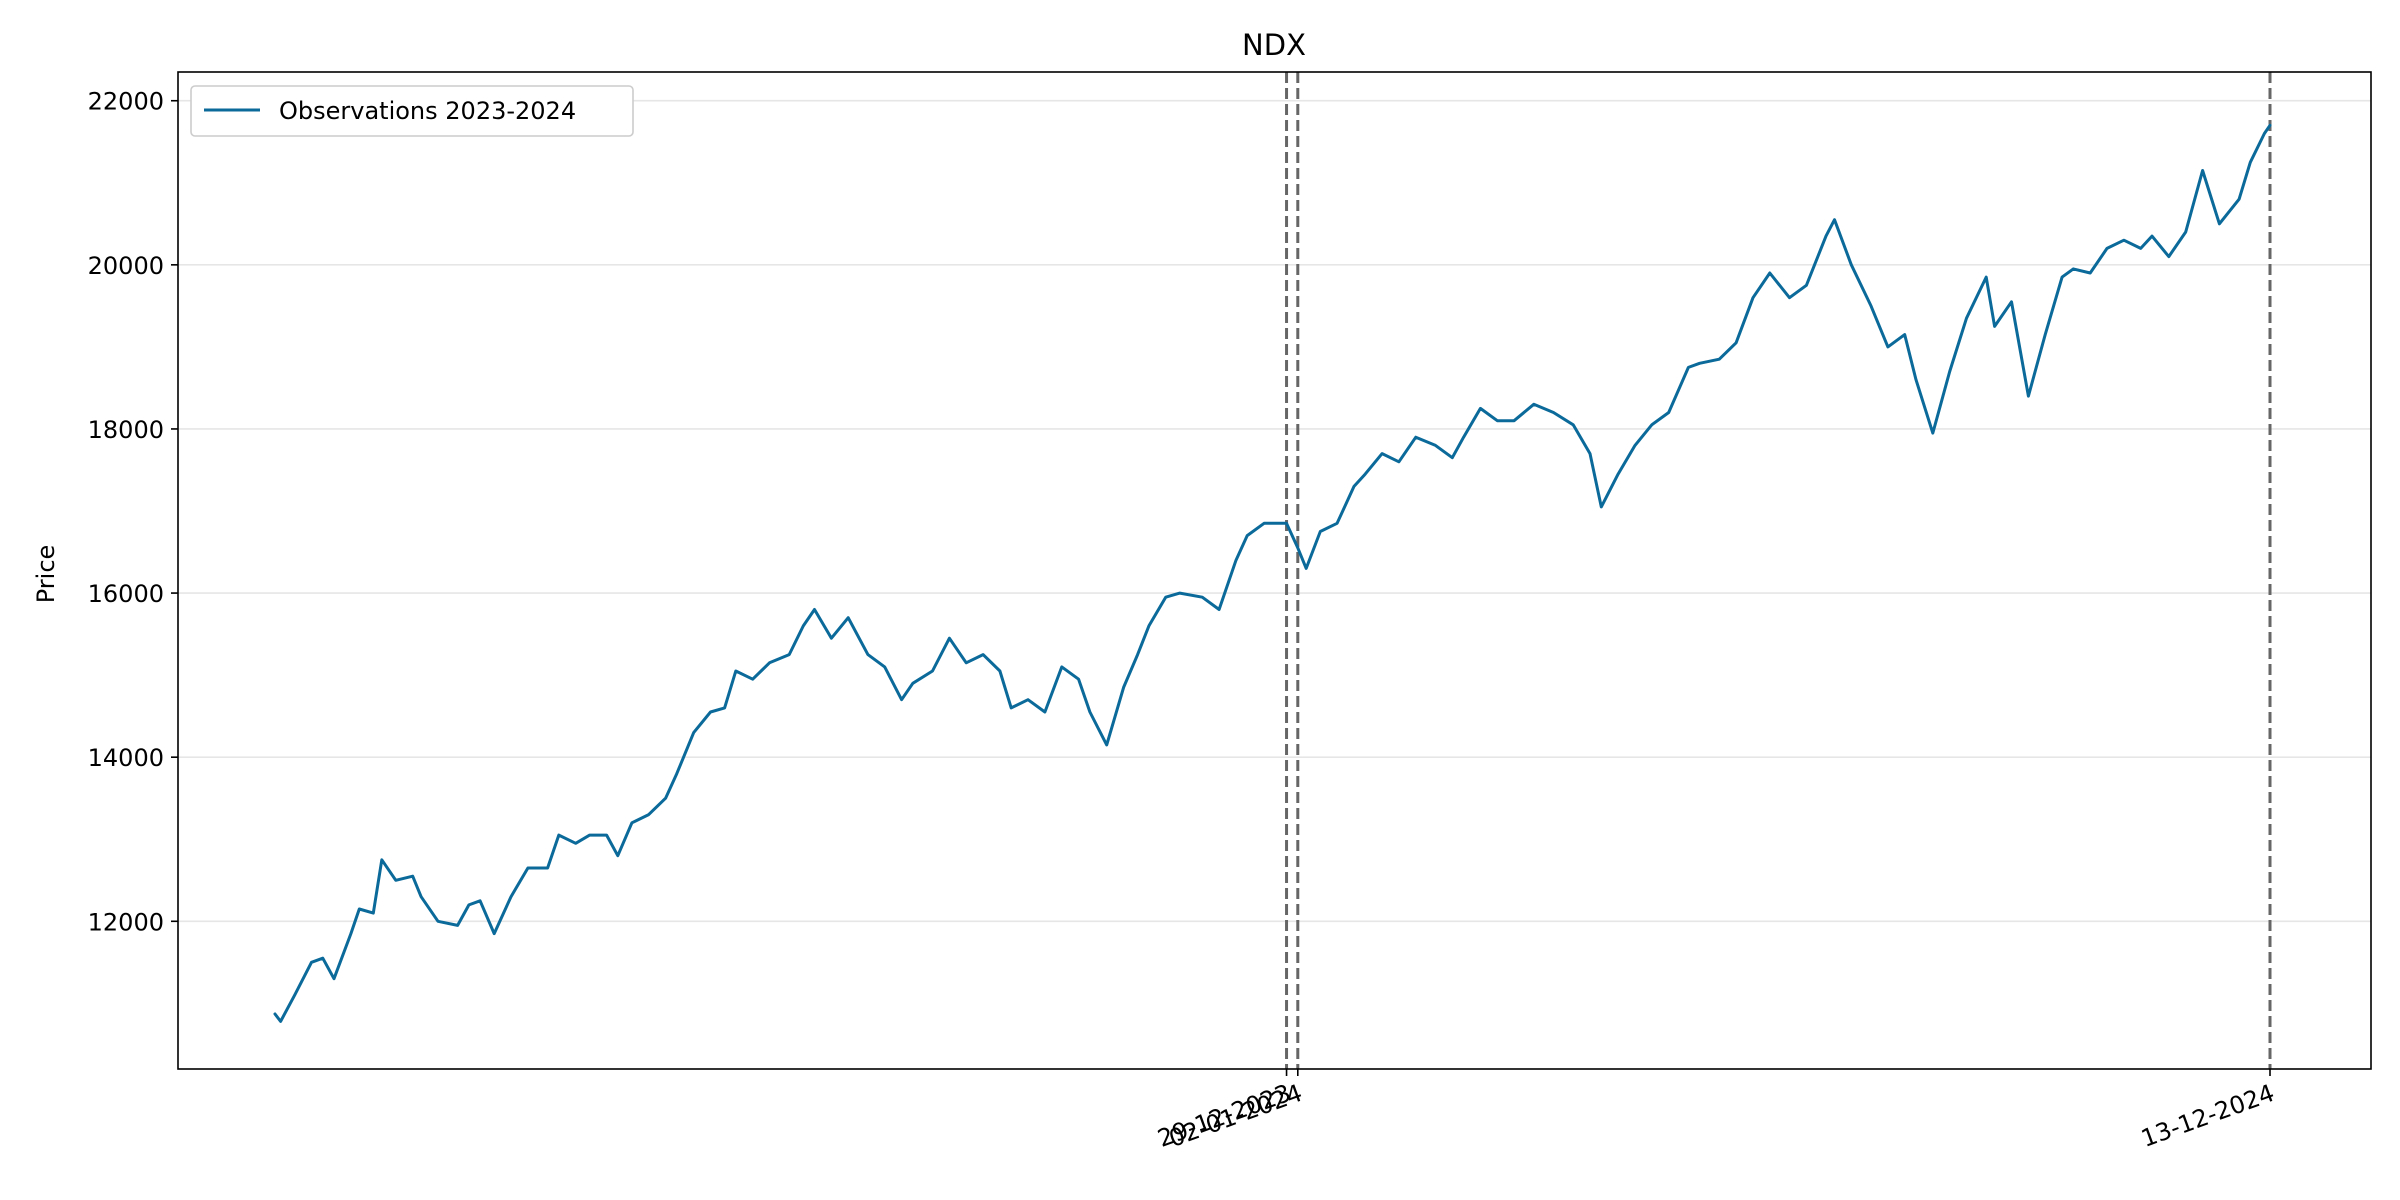  Describe the element at coordinates (427, 111) in the screenshot. I see `legend-entry: Observations 2023-2024` at that location.